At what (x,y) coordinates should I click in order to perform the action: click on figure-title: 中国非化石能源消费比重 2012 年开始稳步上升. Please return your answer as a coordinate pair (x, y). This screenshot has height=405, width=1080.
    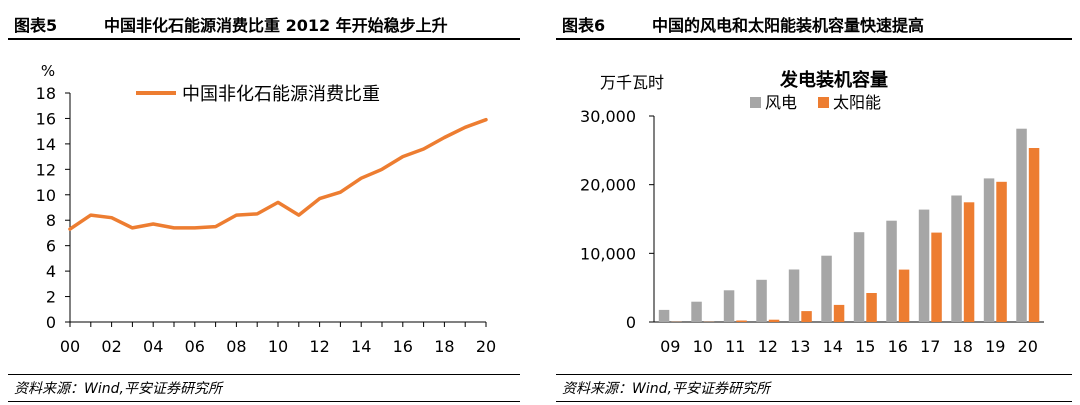
    Looking at the image, I should click on (276, 25).